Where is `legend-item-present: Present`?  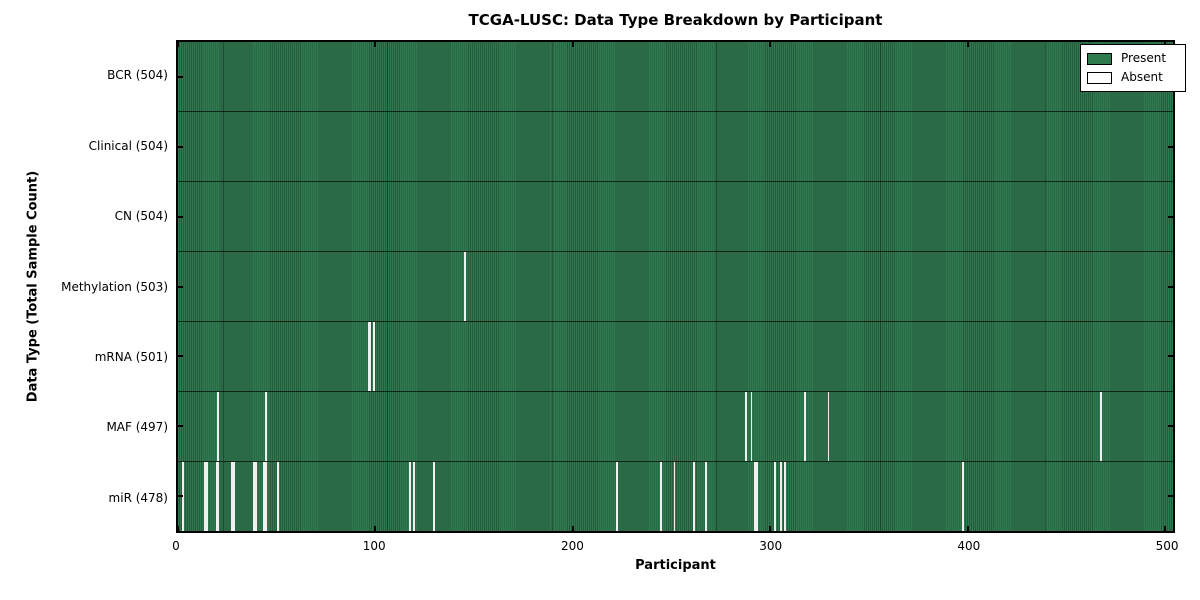
legend-item-present: Present is located at coordinates (1133, 58).